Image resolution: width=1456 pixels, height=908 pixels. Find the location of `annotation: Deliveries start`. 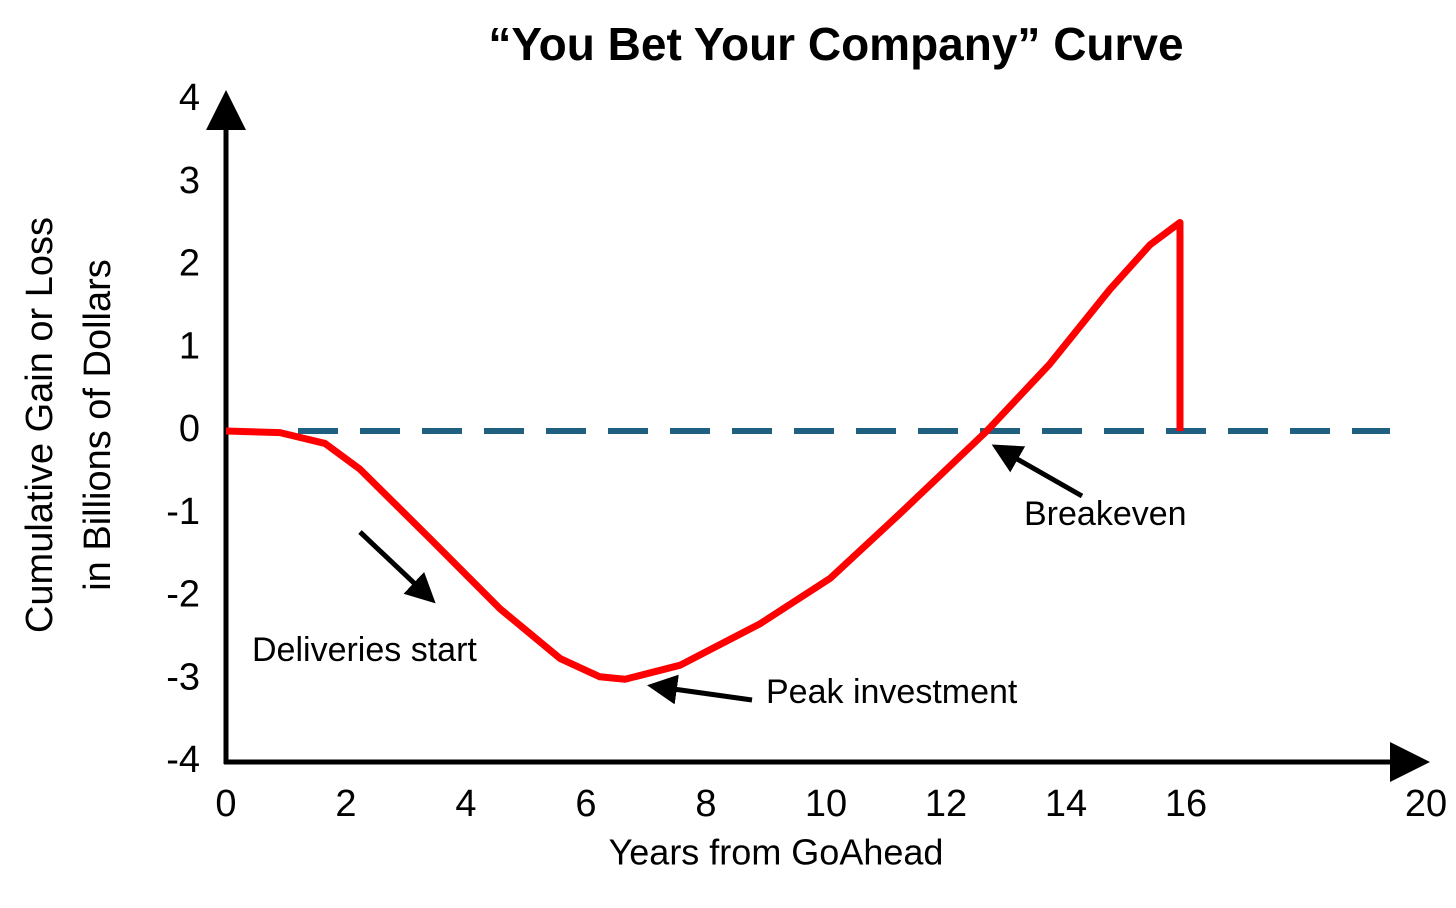

annotation: Deliveries start is located at coordinates (364, 650).